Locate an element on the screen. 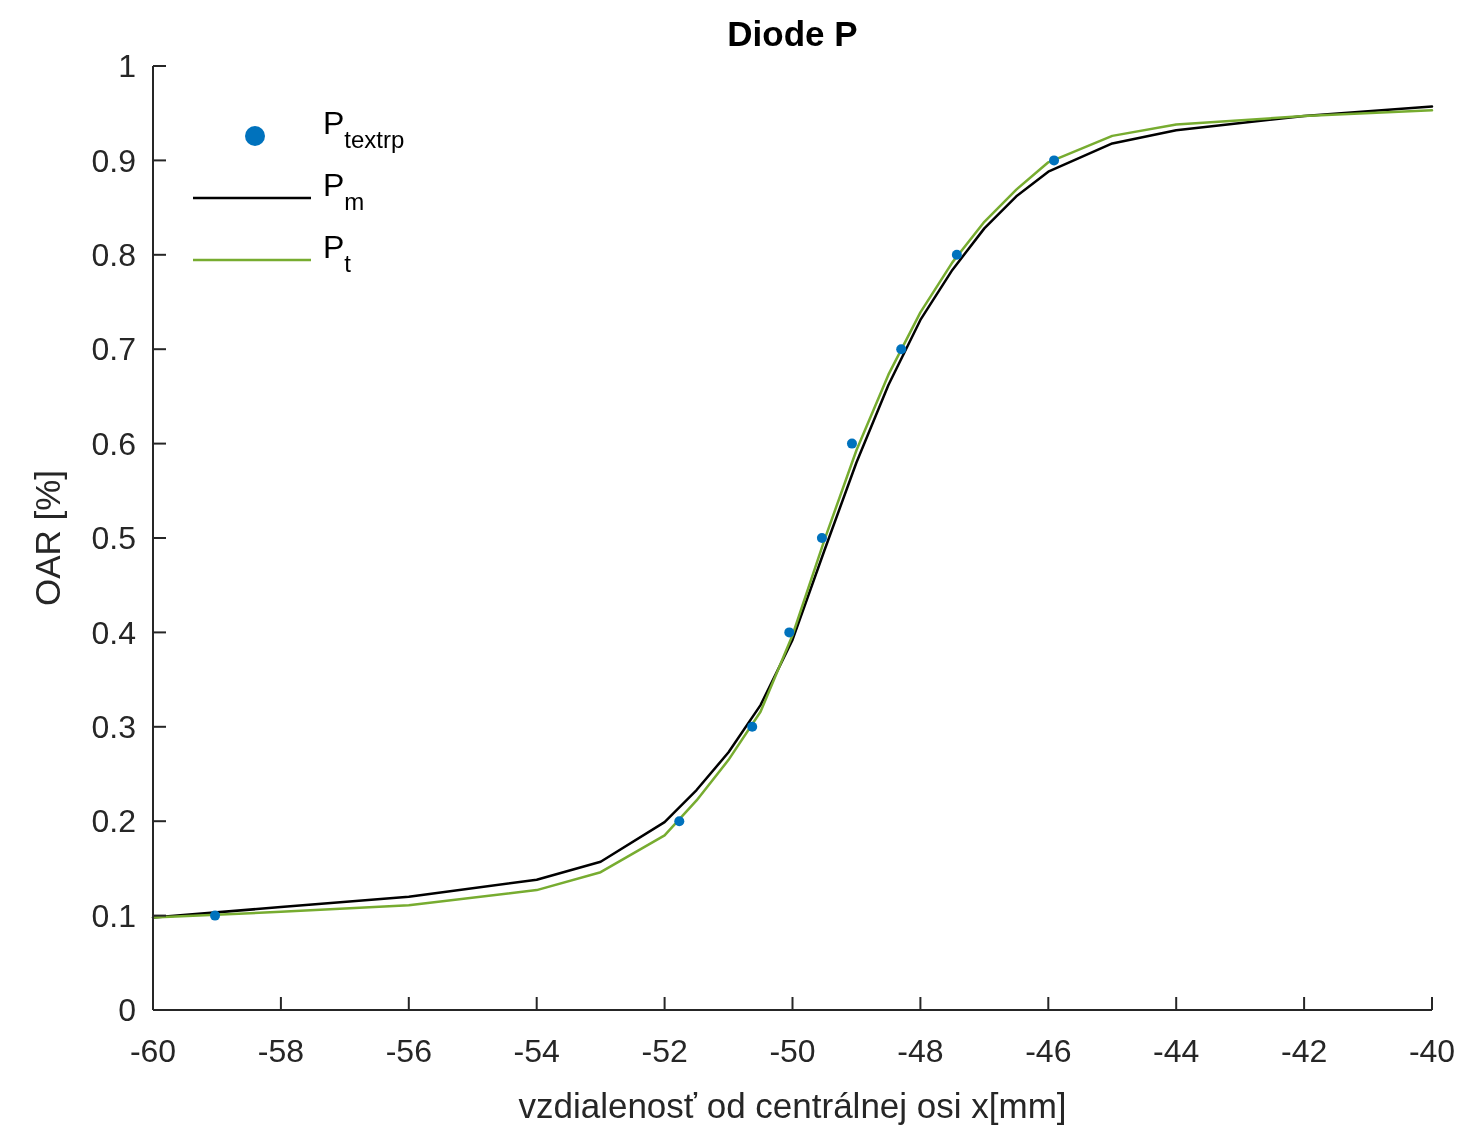 The height and width of the screenshot is (1126, 1469). y-tick-label: 0.1 is located at coordinates (113, 915).